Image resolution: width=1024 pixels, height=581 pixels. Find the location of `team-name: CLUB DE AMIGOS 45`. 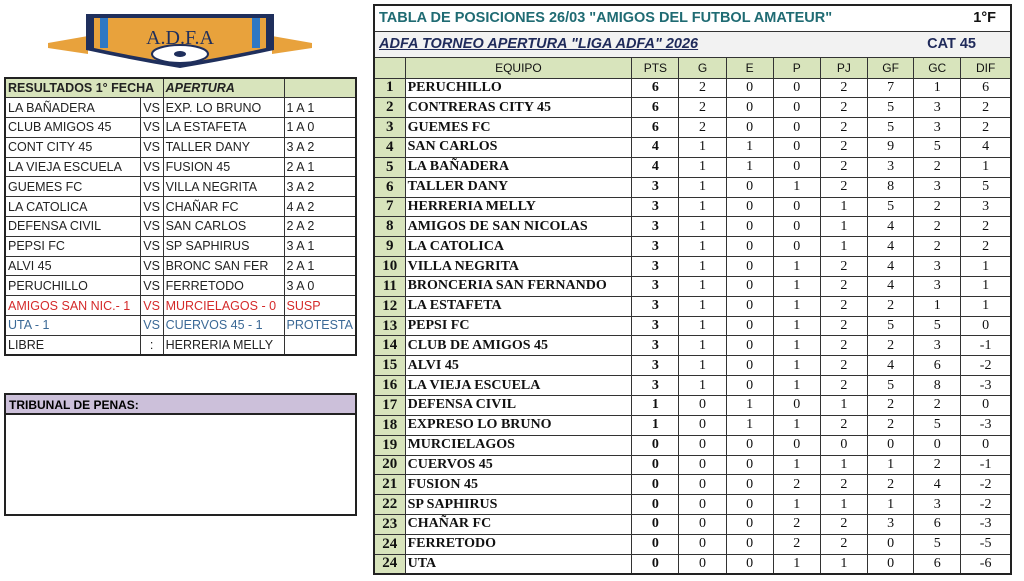

team-name: CLUB DE AMIGOS 45 is located at coordinates (518, 346).